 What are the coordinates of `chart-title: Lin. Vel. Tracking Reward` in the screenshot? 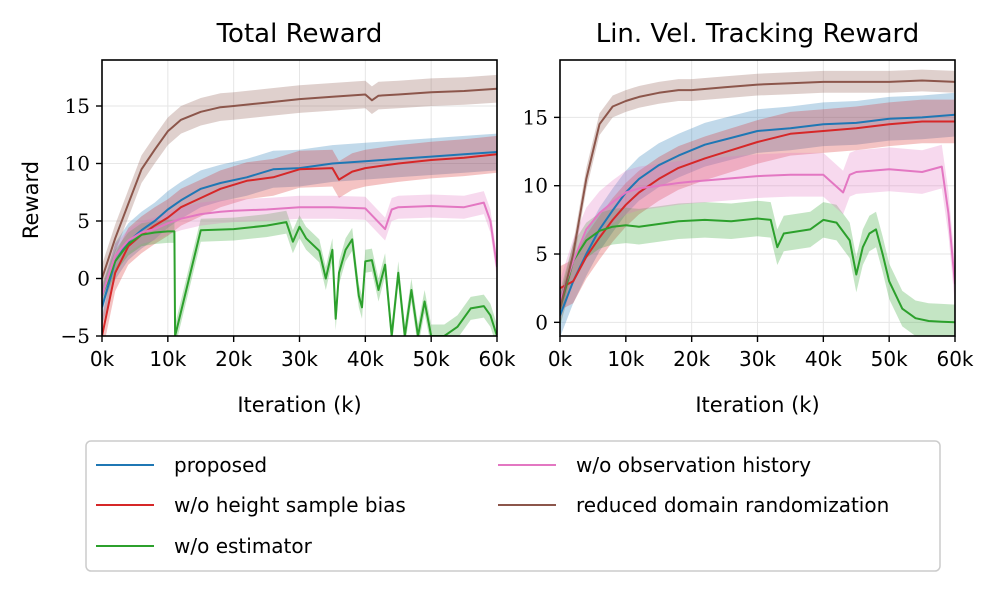 It's located at (758, 34).